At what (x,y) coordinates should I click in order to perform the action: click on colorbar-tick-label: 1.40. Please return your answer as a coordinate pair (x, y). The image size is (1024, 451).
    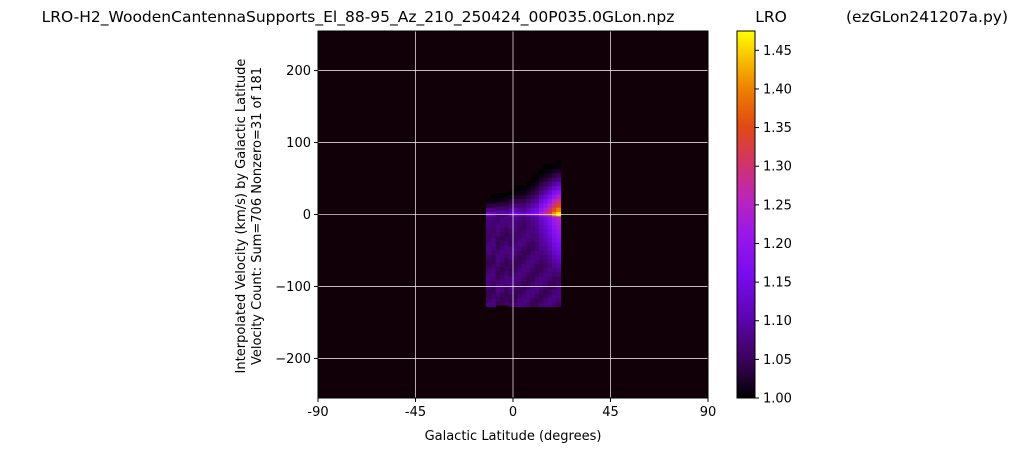
    Looking at the image, I should click on (777, 89).